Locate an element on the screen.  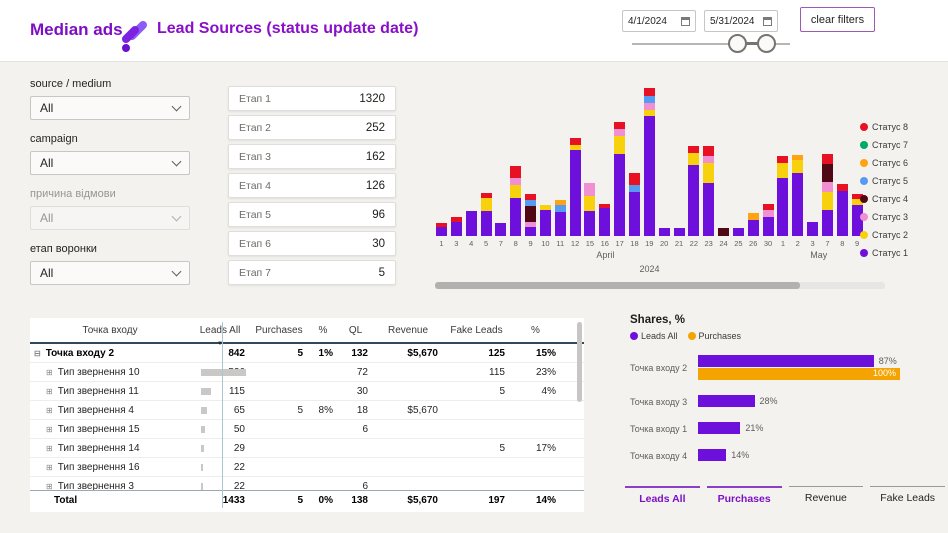
table-row: ⊞ Тип звернення 4 65 5 8% 18 $5,670 is located at coordinates (307, 410).